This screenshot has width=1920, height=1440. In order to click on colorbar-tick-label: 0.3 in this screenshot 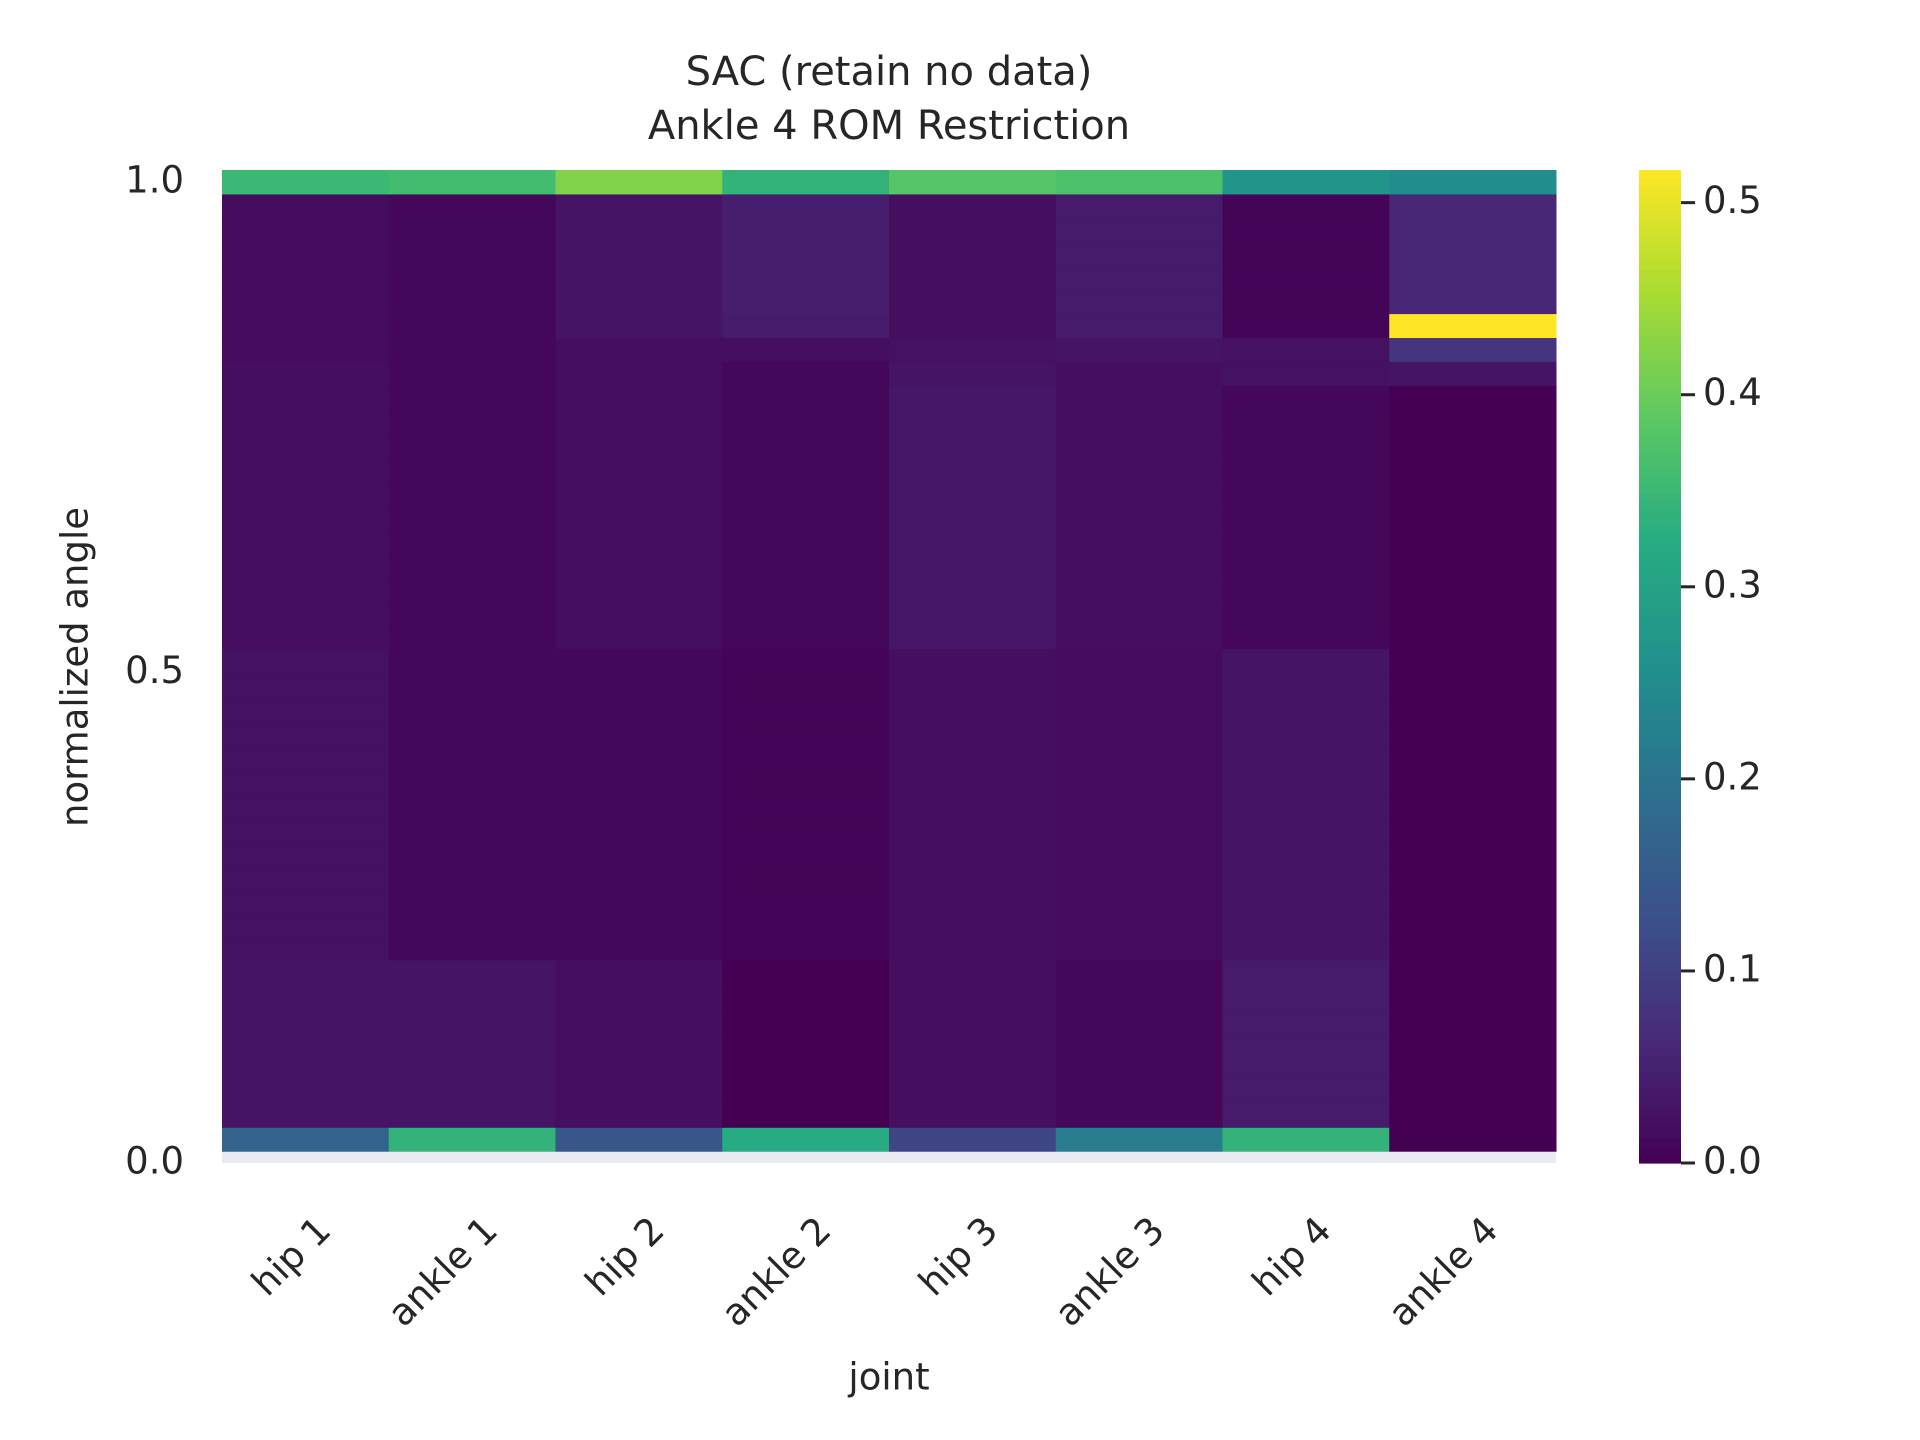, I will do `click(1732, 584)`.